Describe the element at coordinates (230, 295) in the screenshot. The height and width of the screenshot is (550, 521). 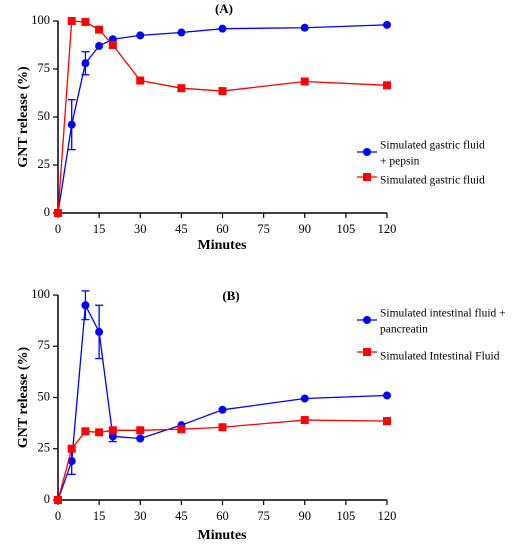
I see `panel-label: (B)` at that location.